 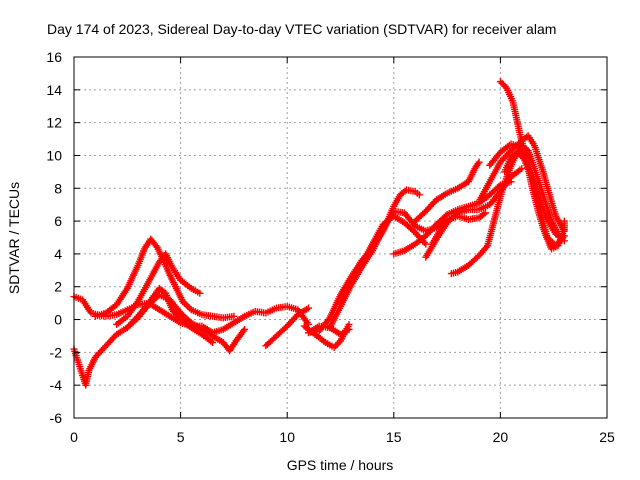 What do you see at coordinates (159, 340) in the screenshot?
I see `series-arc-b` at bounding box center [159, 340].